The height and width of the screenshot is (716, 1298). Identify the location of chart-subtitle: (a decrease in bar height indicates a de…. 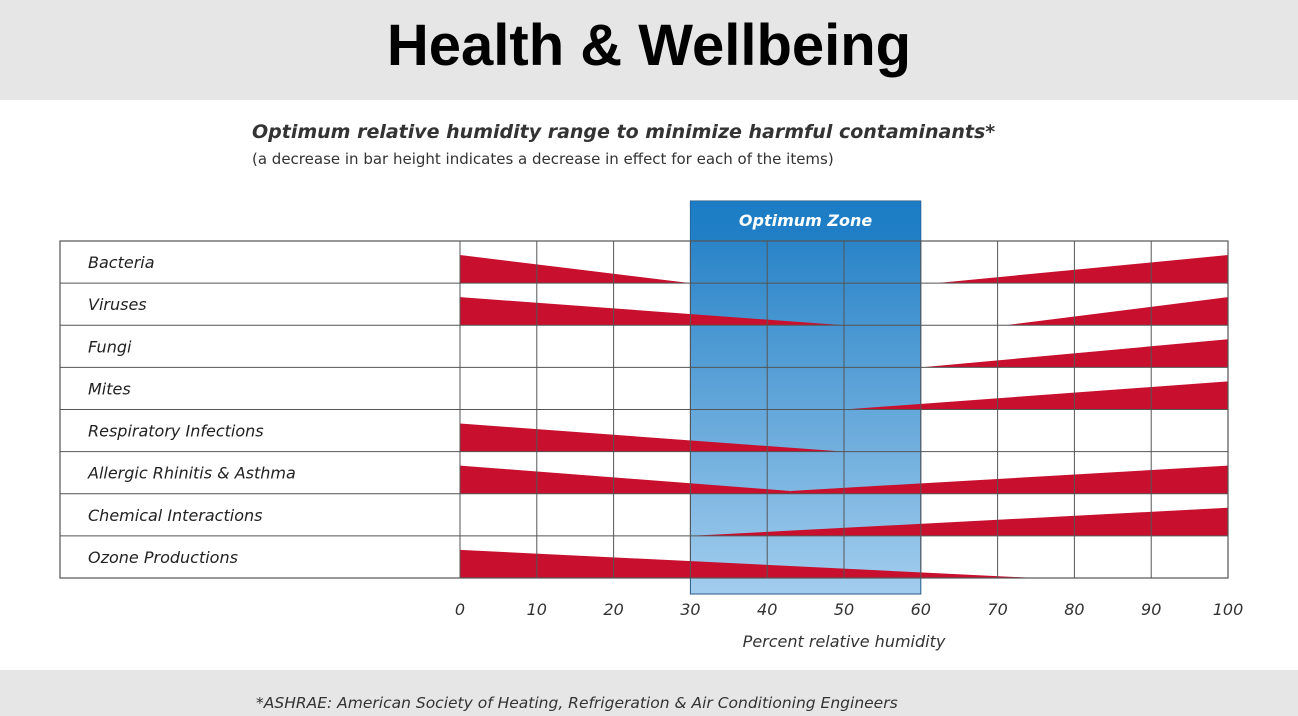
(543, 159).